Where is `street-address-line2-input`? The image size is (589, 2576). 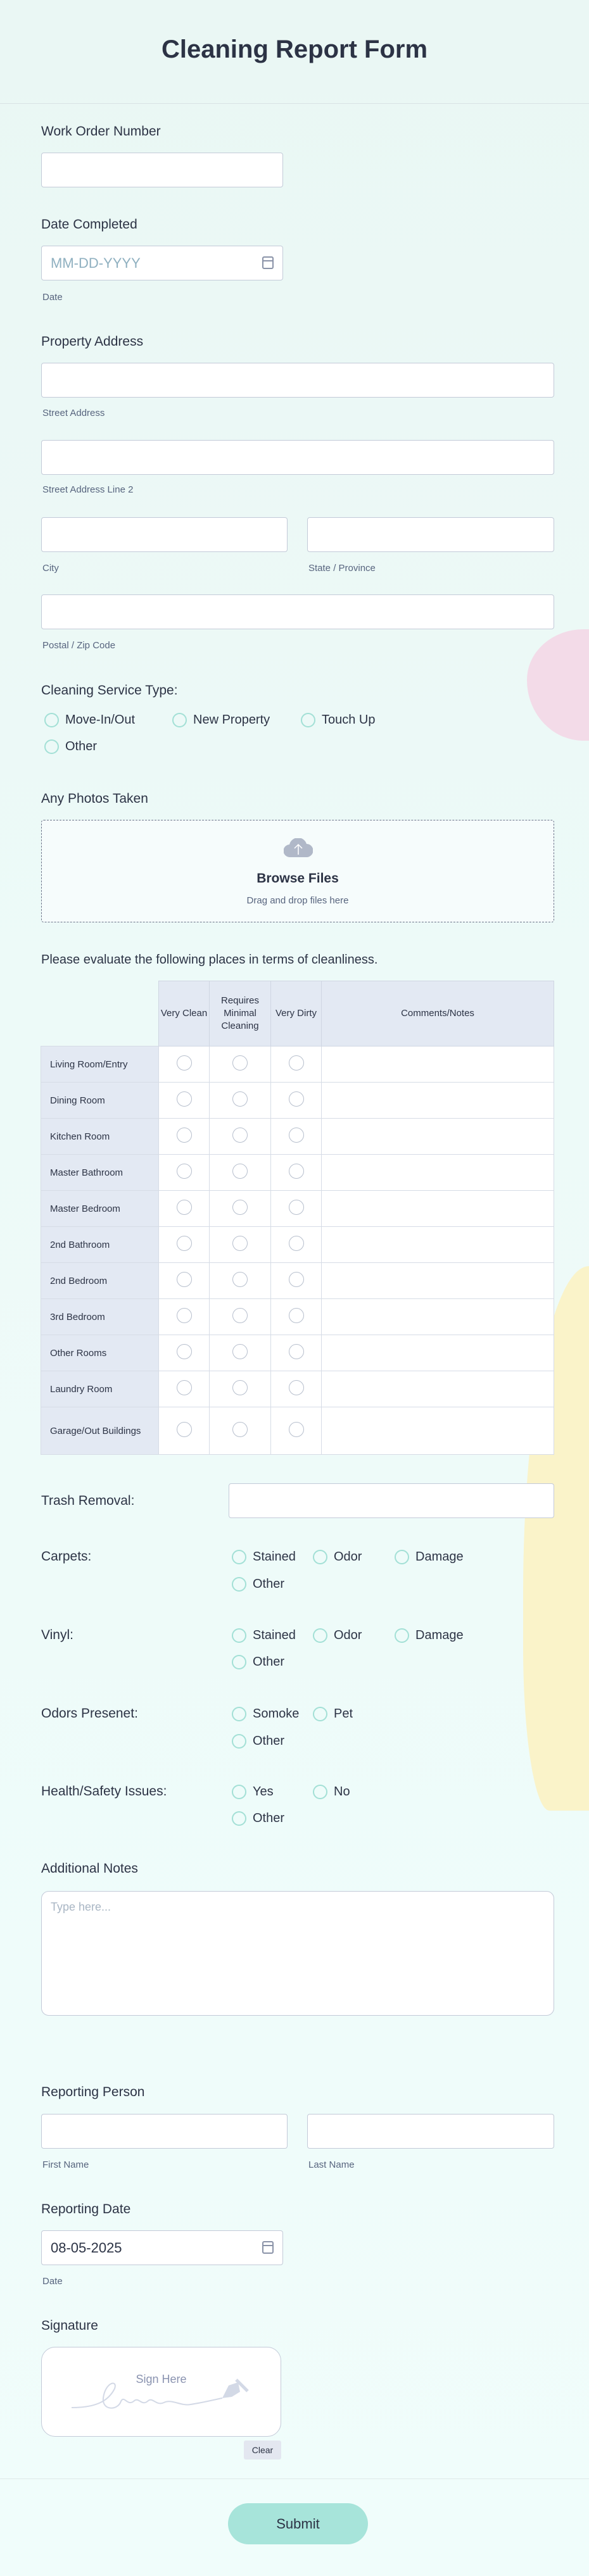
street-address-line2-input is located at coordinates (297, 457).